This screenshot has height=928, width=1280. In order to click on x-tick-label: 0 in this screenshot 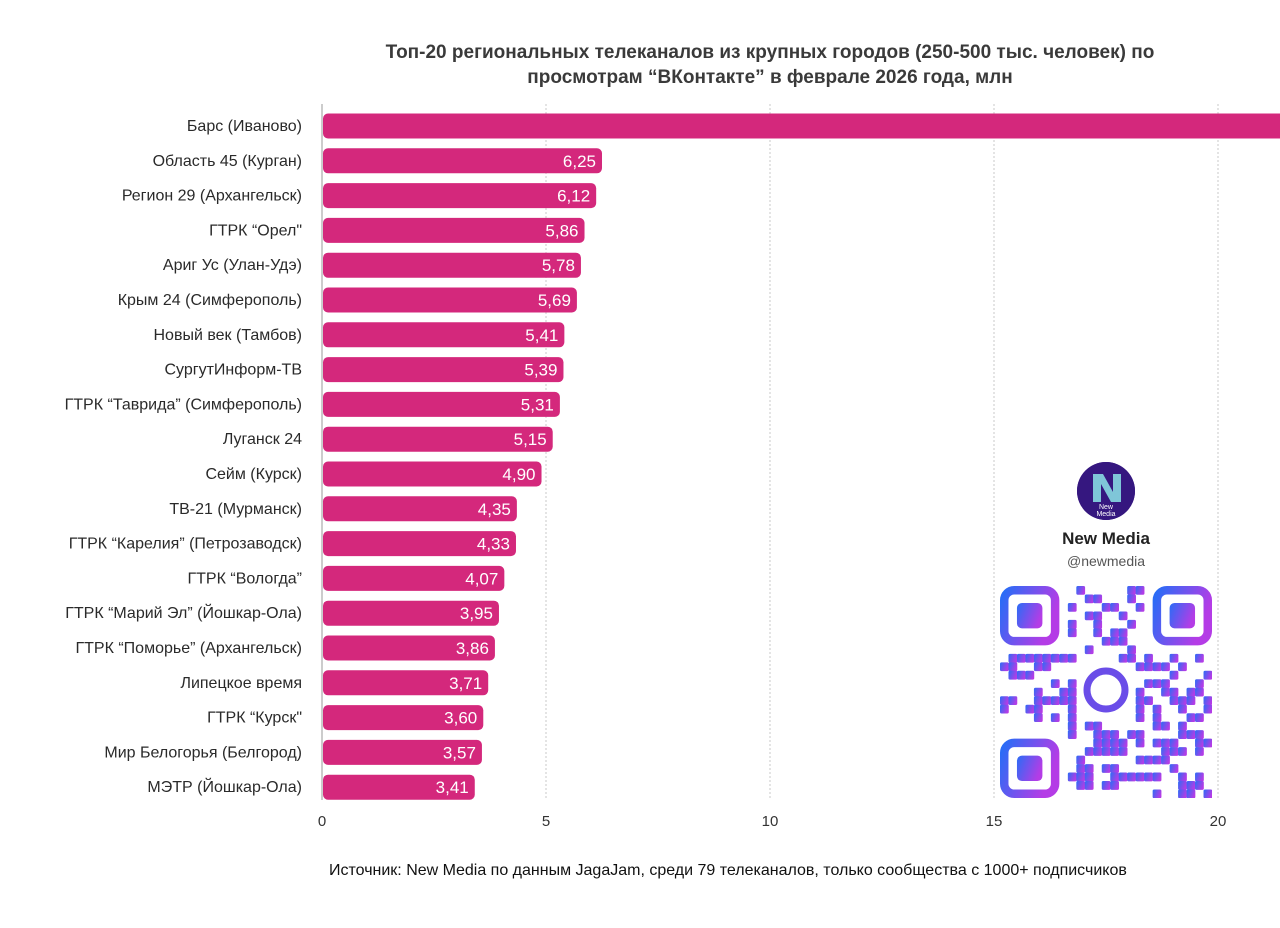, I will do `click(322, 821)`.